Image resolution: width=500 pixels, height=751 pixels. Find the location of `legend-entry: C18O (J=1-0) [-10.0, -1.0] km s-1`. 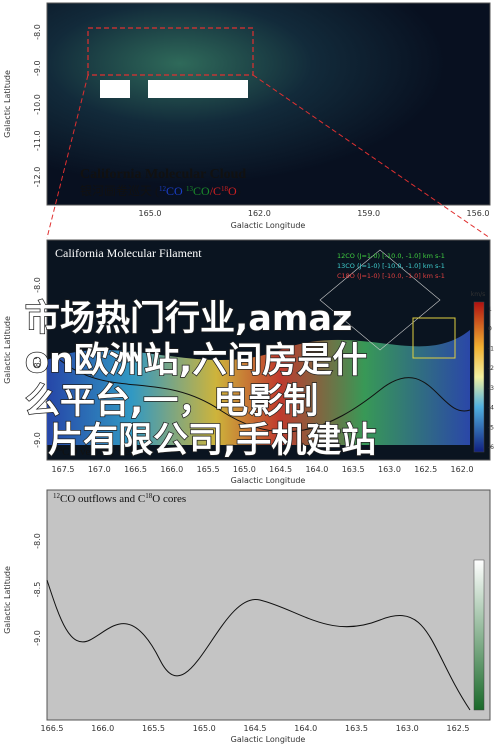

legend-entry: C18O (J=1-0) [-10.0, -1.0] km s-1 is located at coordinates (391, 276).